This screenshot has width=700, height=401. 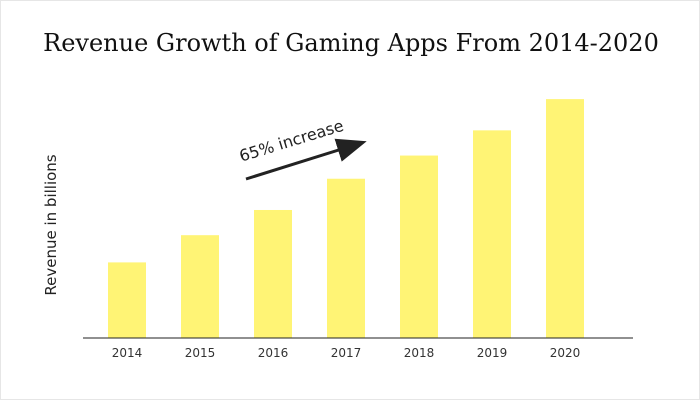 I want to click on x-tick-2015: 2015, so click(x=200, y=353).